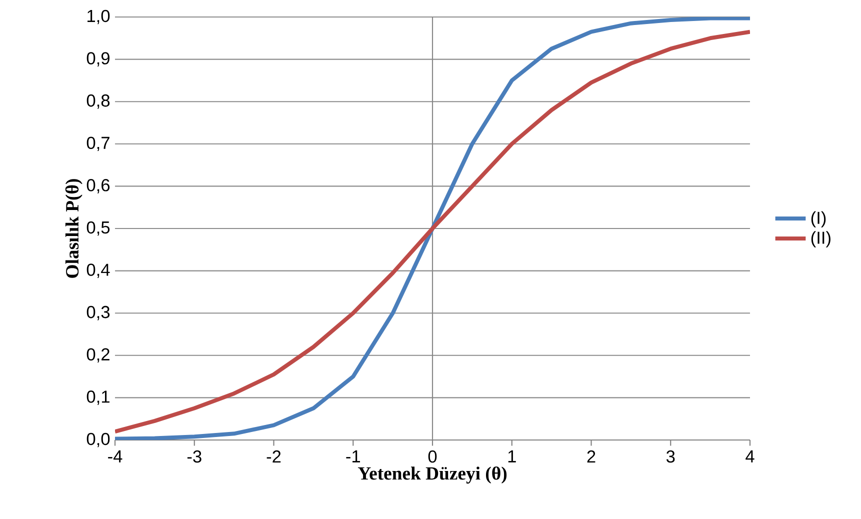 The width and height of the screenshot is (861, 519). I want to click on y-tick-label: 0,7, so click(98, 144).